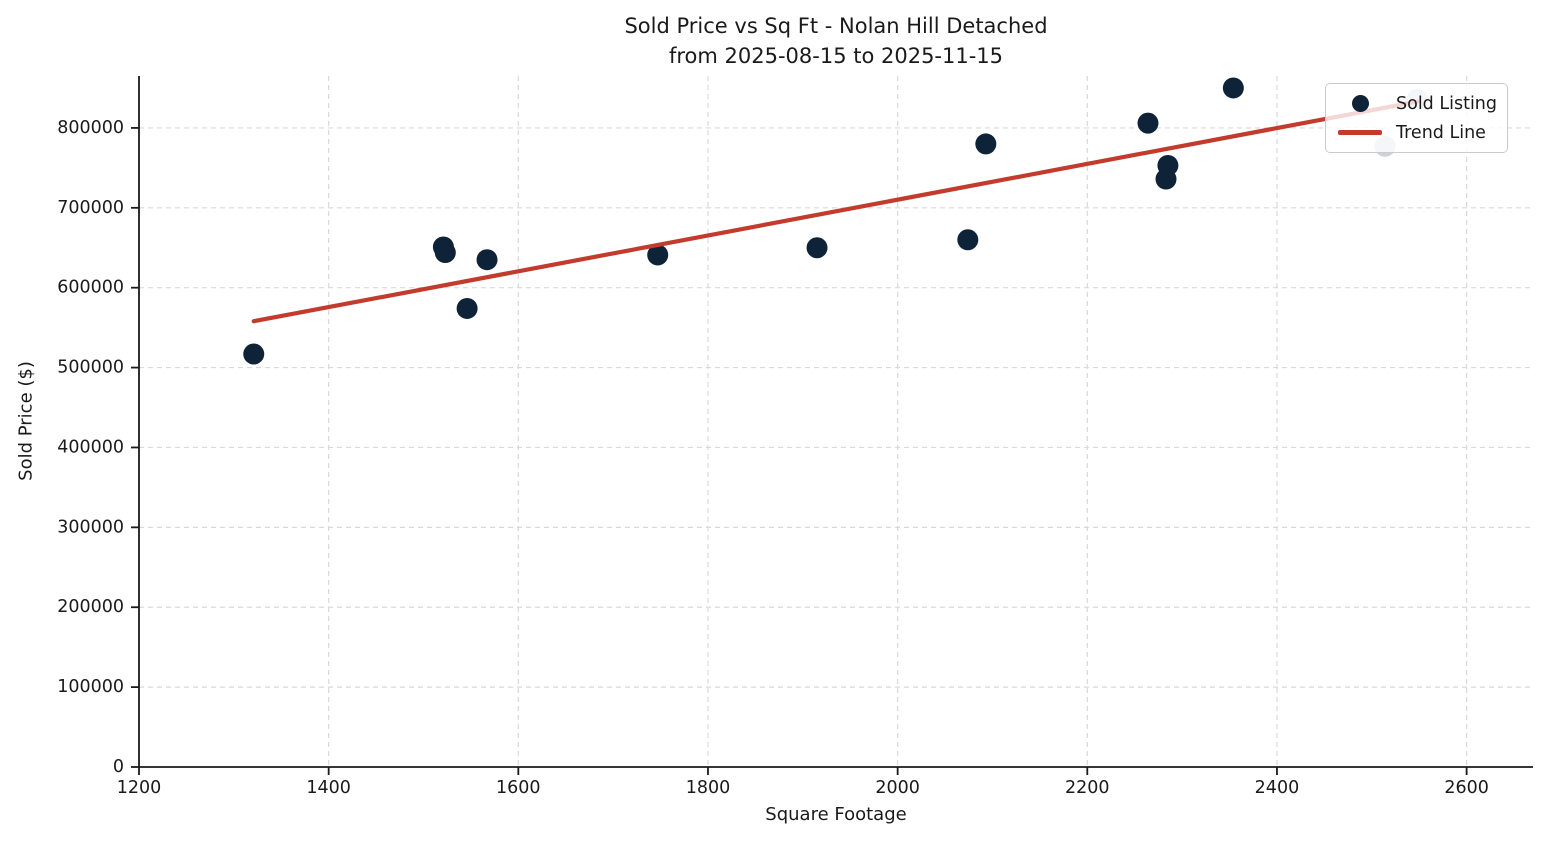  What do you see at coordinates (90, 447) in the screenshot?
I see `y-tick-label: 400000` at bounding box center [90, 447].